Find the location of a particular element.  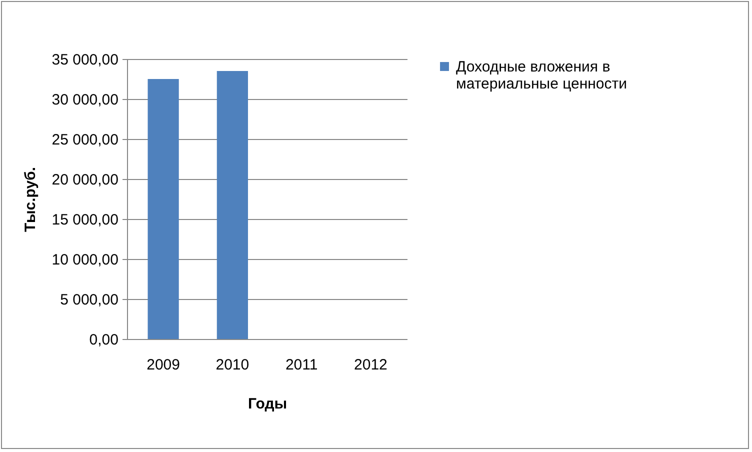

y-tick-label: 25 000,00 is located at coordinates (85, 140).